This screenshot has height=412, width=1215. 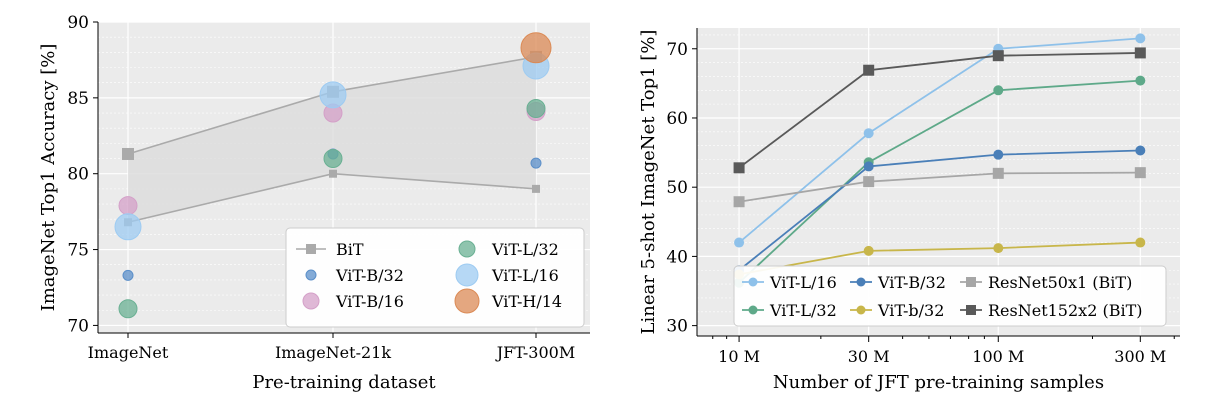 What do you see at coordinates (369, 301) in the screenshot?
I see `legend-label: ViT-B/16` at bounding box center [369, 301].